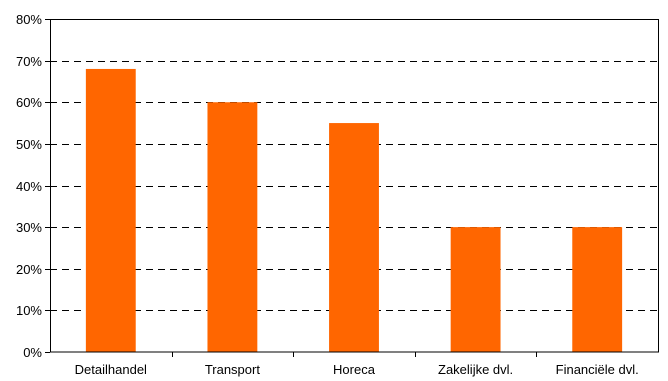 Image resolution: width=668 pixels, height=381 pixels. I want to click on x-category-label: Zakelijke dvl., so click(475, 369).